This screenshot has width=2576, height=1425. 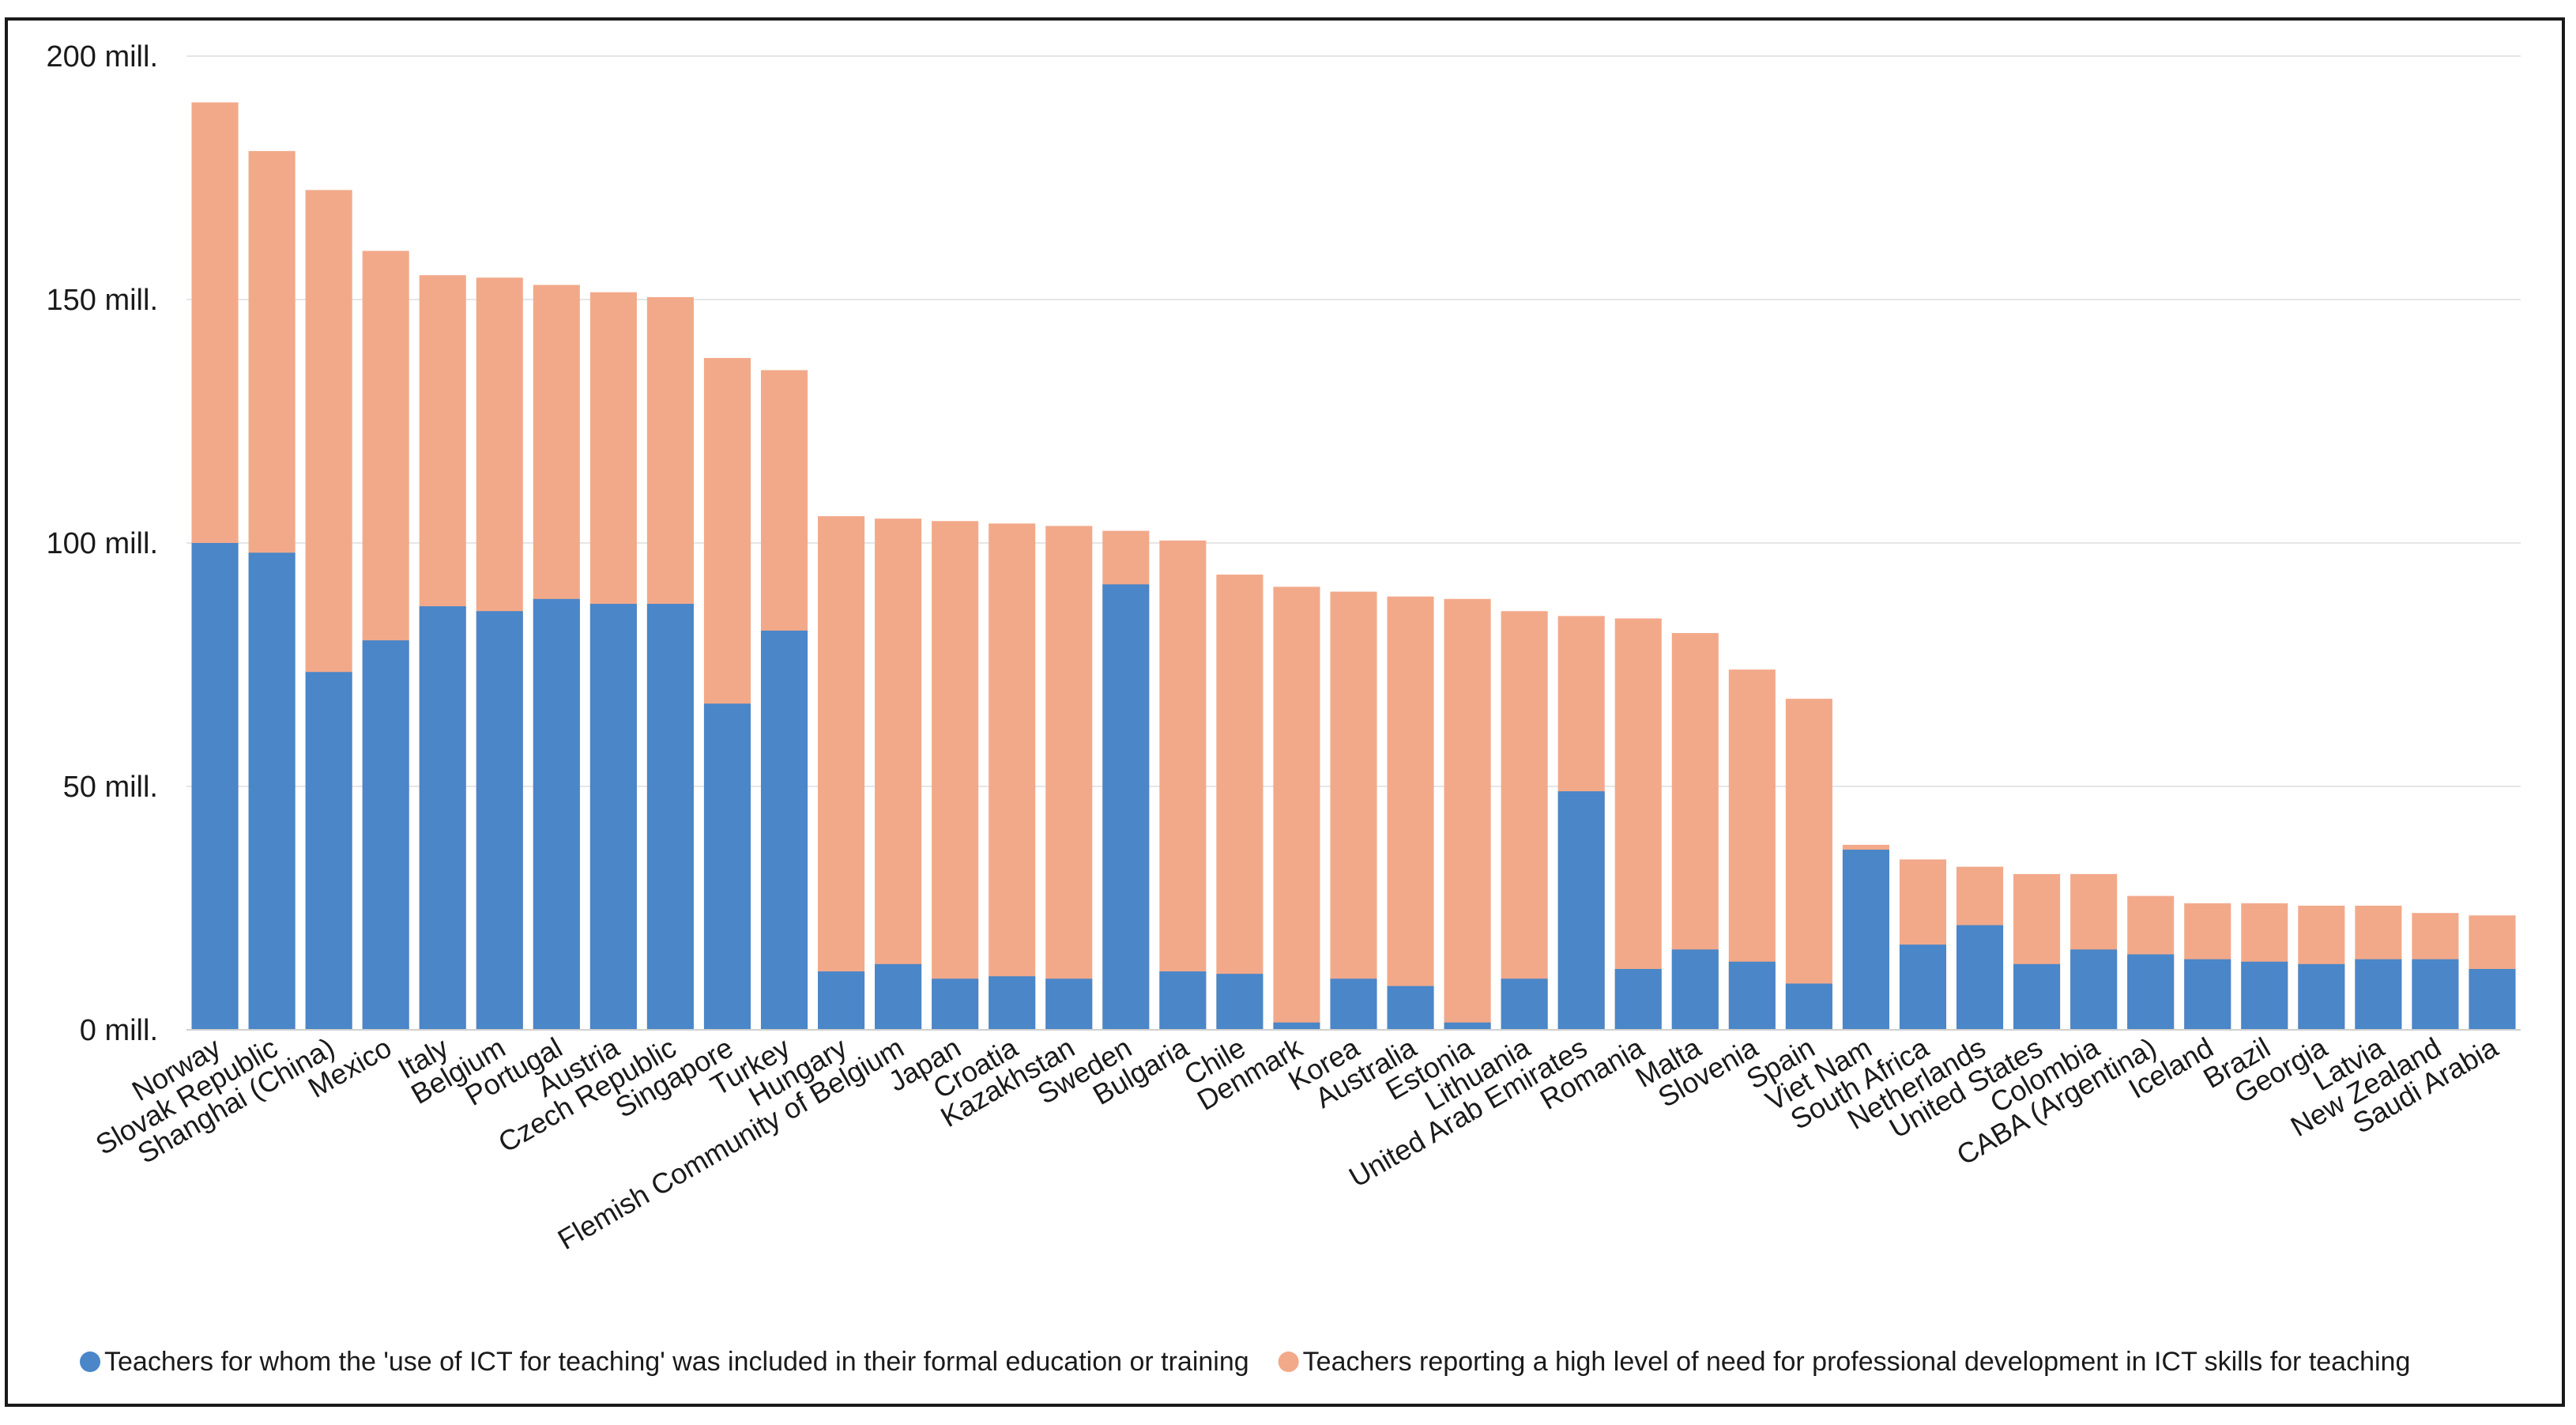 I want to click on y-tick-label: 50 mill., so click(x=110, y=787).